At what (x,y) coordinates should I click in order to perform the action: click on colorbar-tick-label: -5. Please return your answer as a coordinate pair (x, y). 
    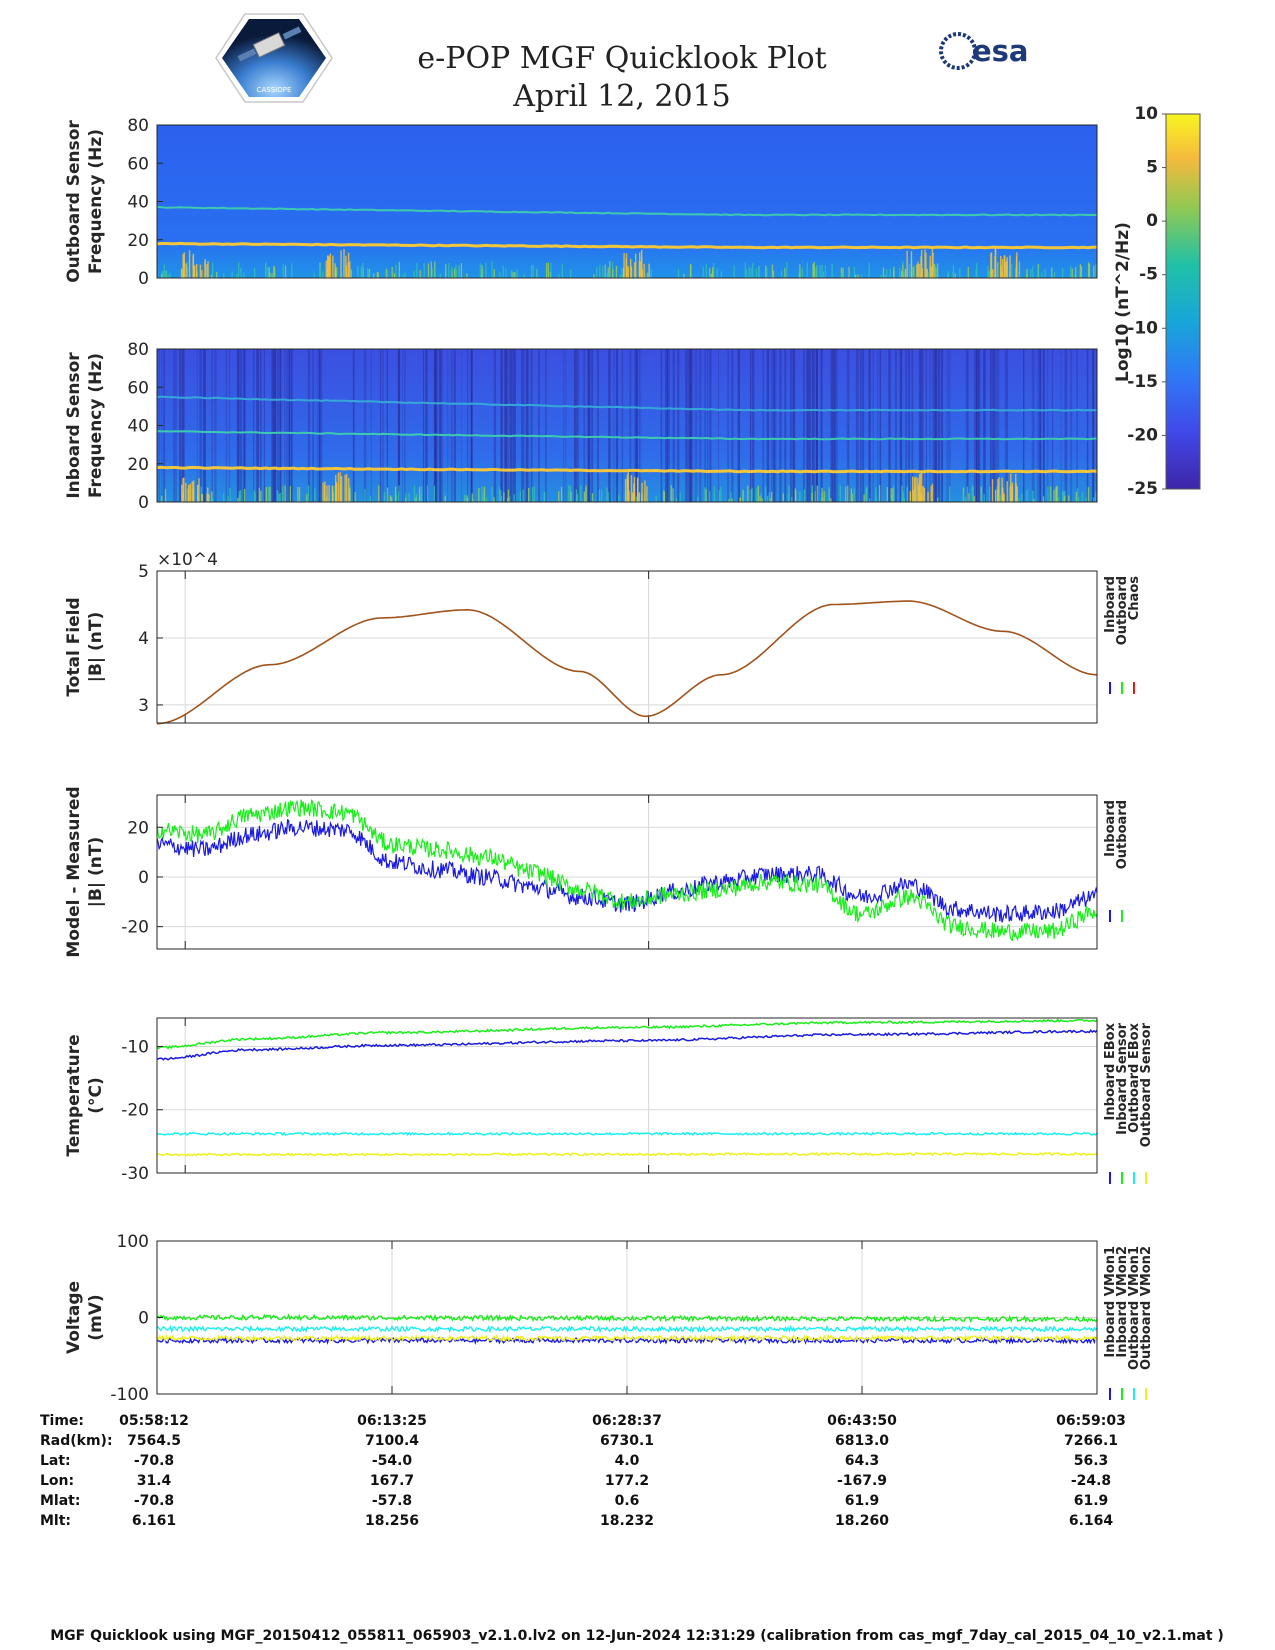
    Looking at the image, I should click on (1148, 275).